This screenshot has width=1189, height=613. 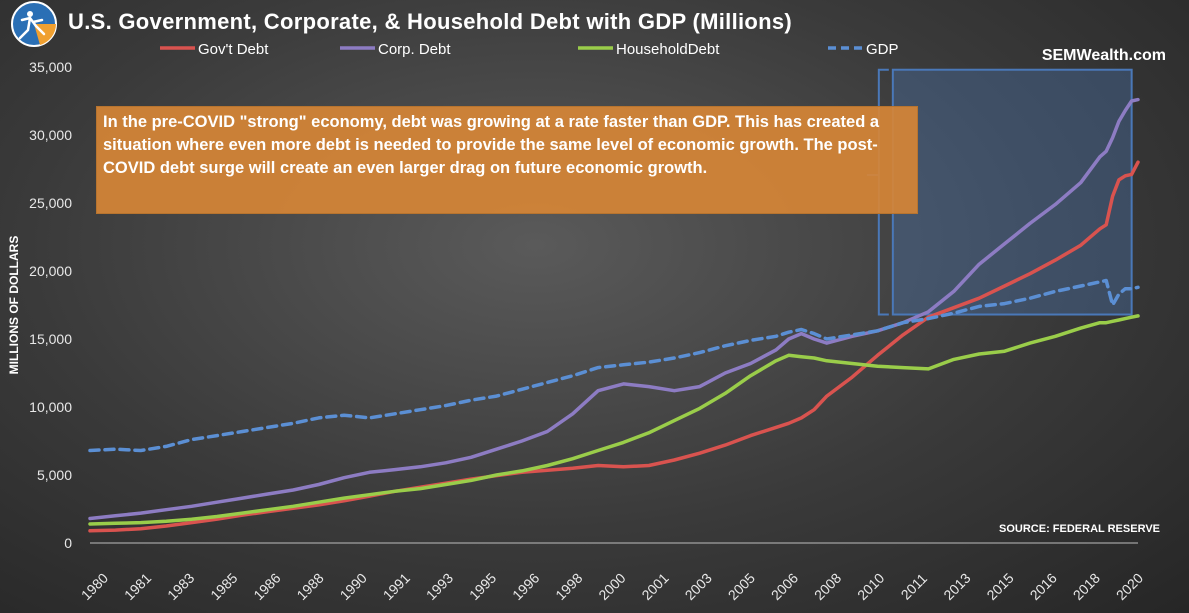 I want to click on x-tick-label: 2015, so click(x=999, y=586).